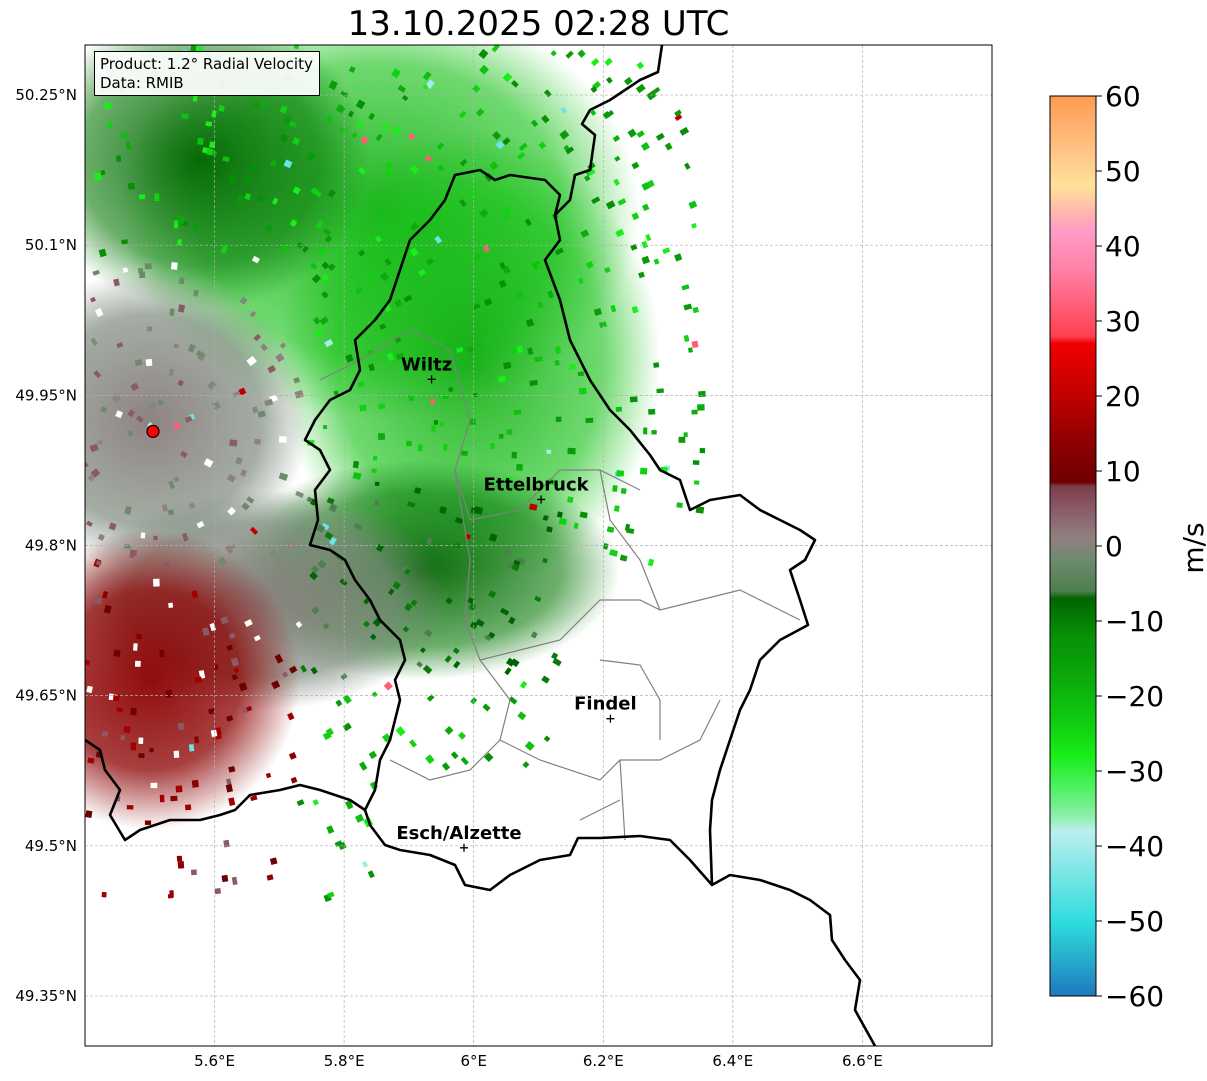 This screenshot has height=1081, width=1207. What do you see at coordinates (1134, 621) in the screenshot?
I see `colorbar-tick-label: −10` at bounding box center [1134, 621].